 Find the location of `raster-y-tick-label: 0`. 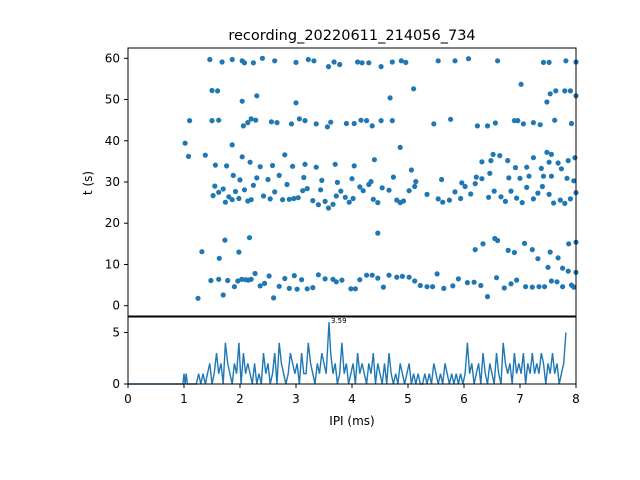

raster-y-tick-label: 0 is located at coordinates (116, 306).